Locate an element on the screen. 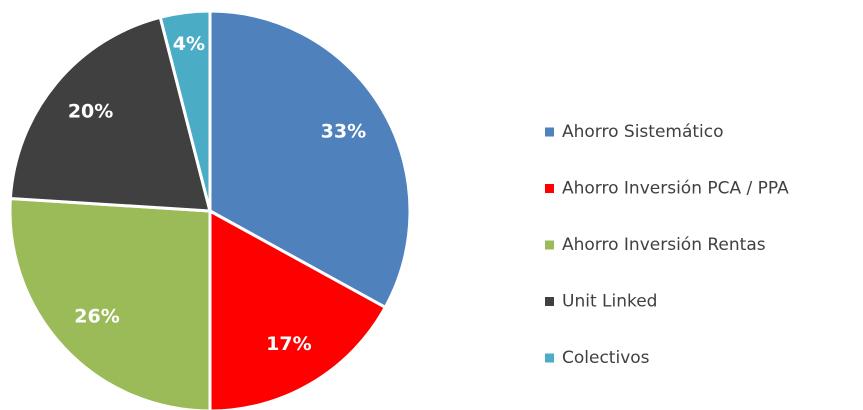 The width and height of the screenshot is (863, 410). legend-label: Colectivos is located at coordinates (606, 358).